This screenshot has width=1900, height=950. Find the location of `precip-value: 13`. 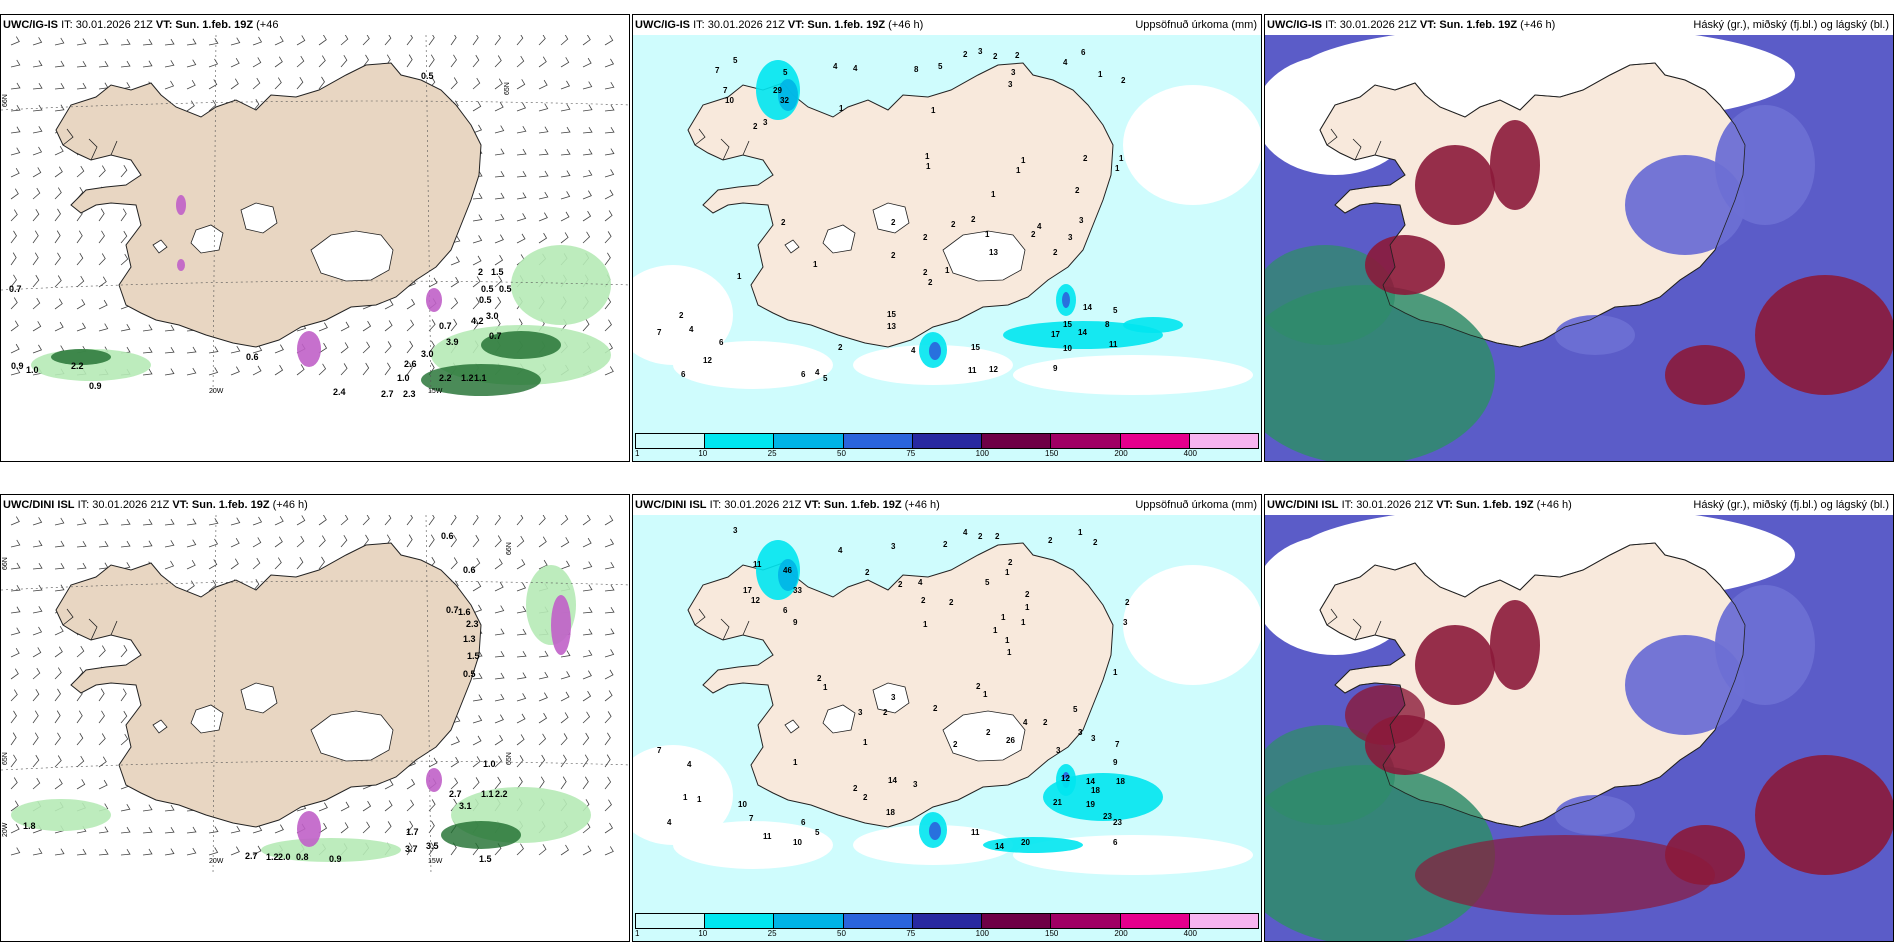

precip-value: 13 is located at coordinates (993, 252).